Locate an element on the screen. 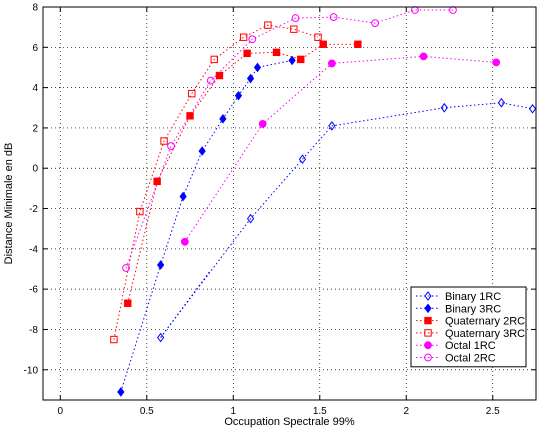 Image resolution: width=544 pixels, height=431 pixels. x-tick-label: 0 is located at coordinates (61, 411).